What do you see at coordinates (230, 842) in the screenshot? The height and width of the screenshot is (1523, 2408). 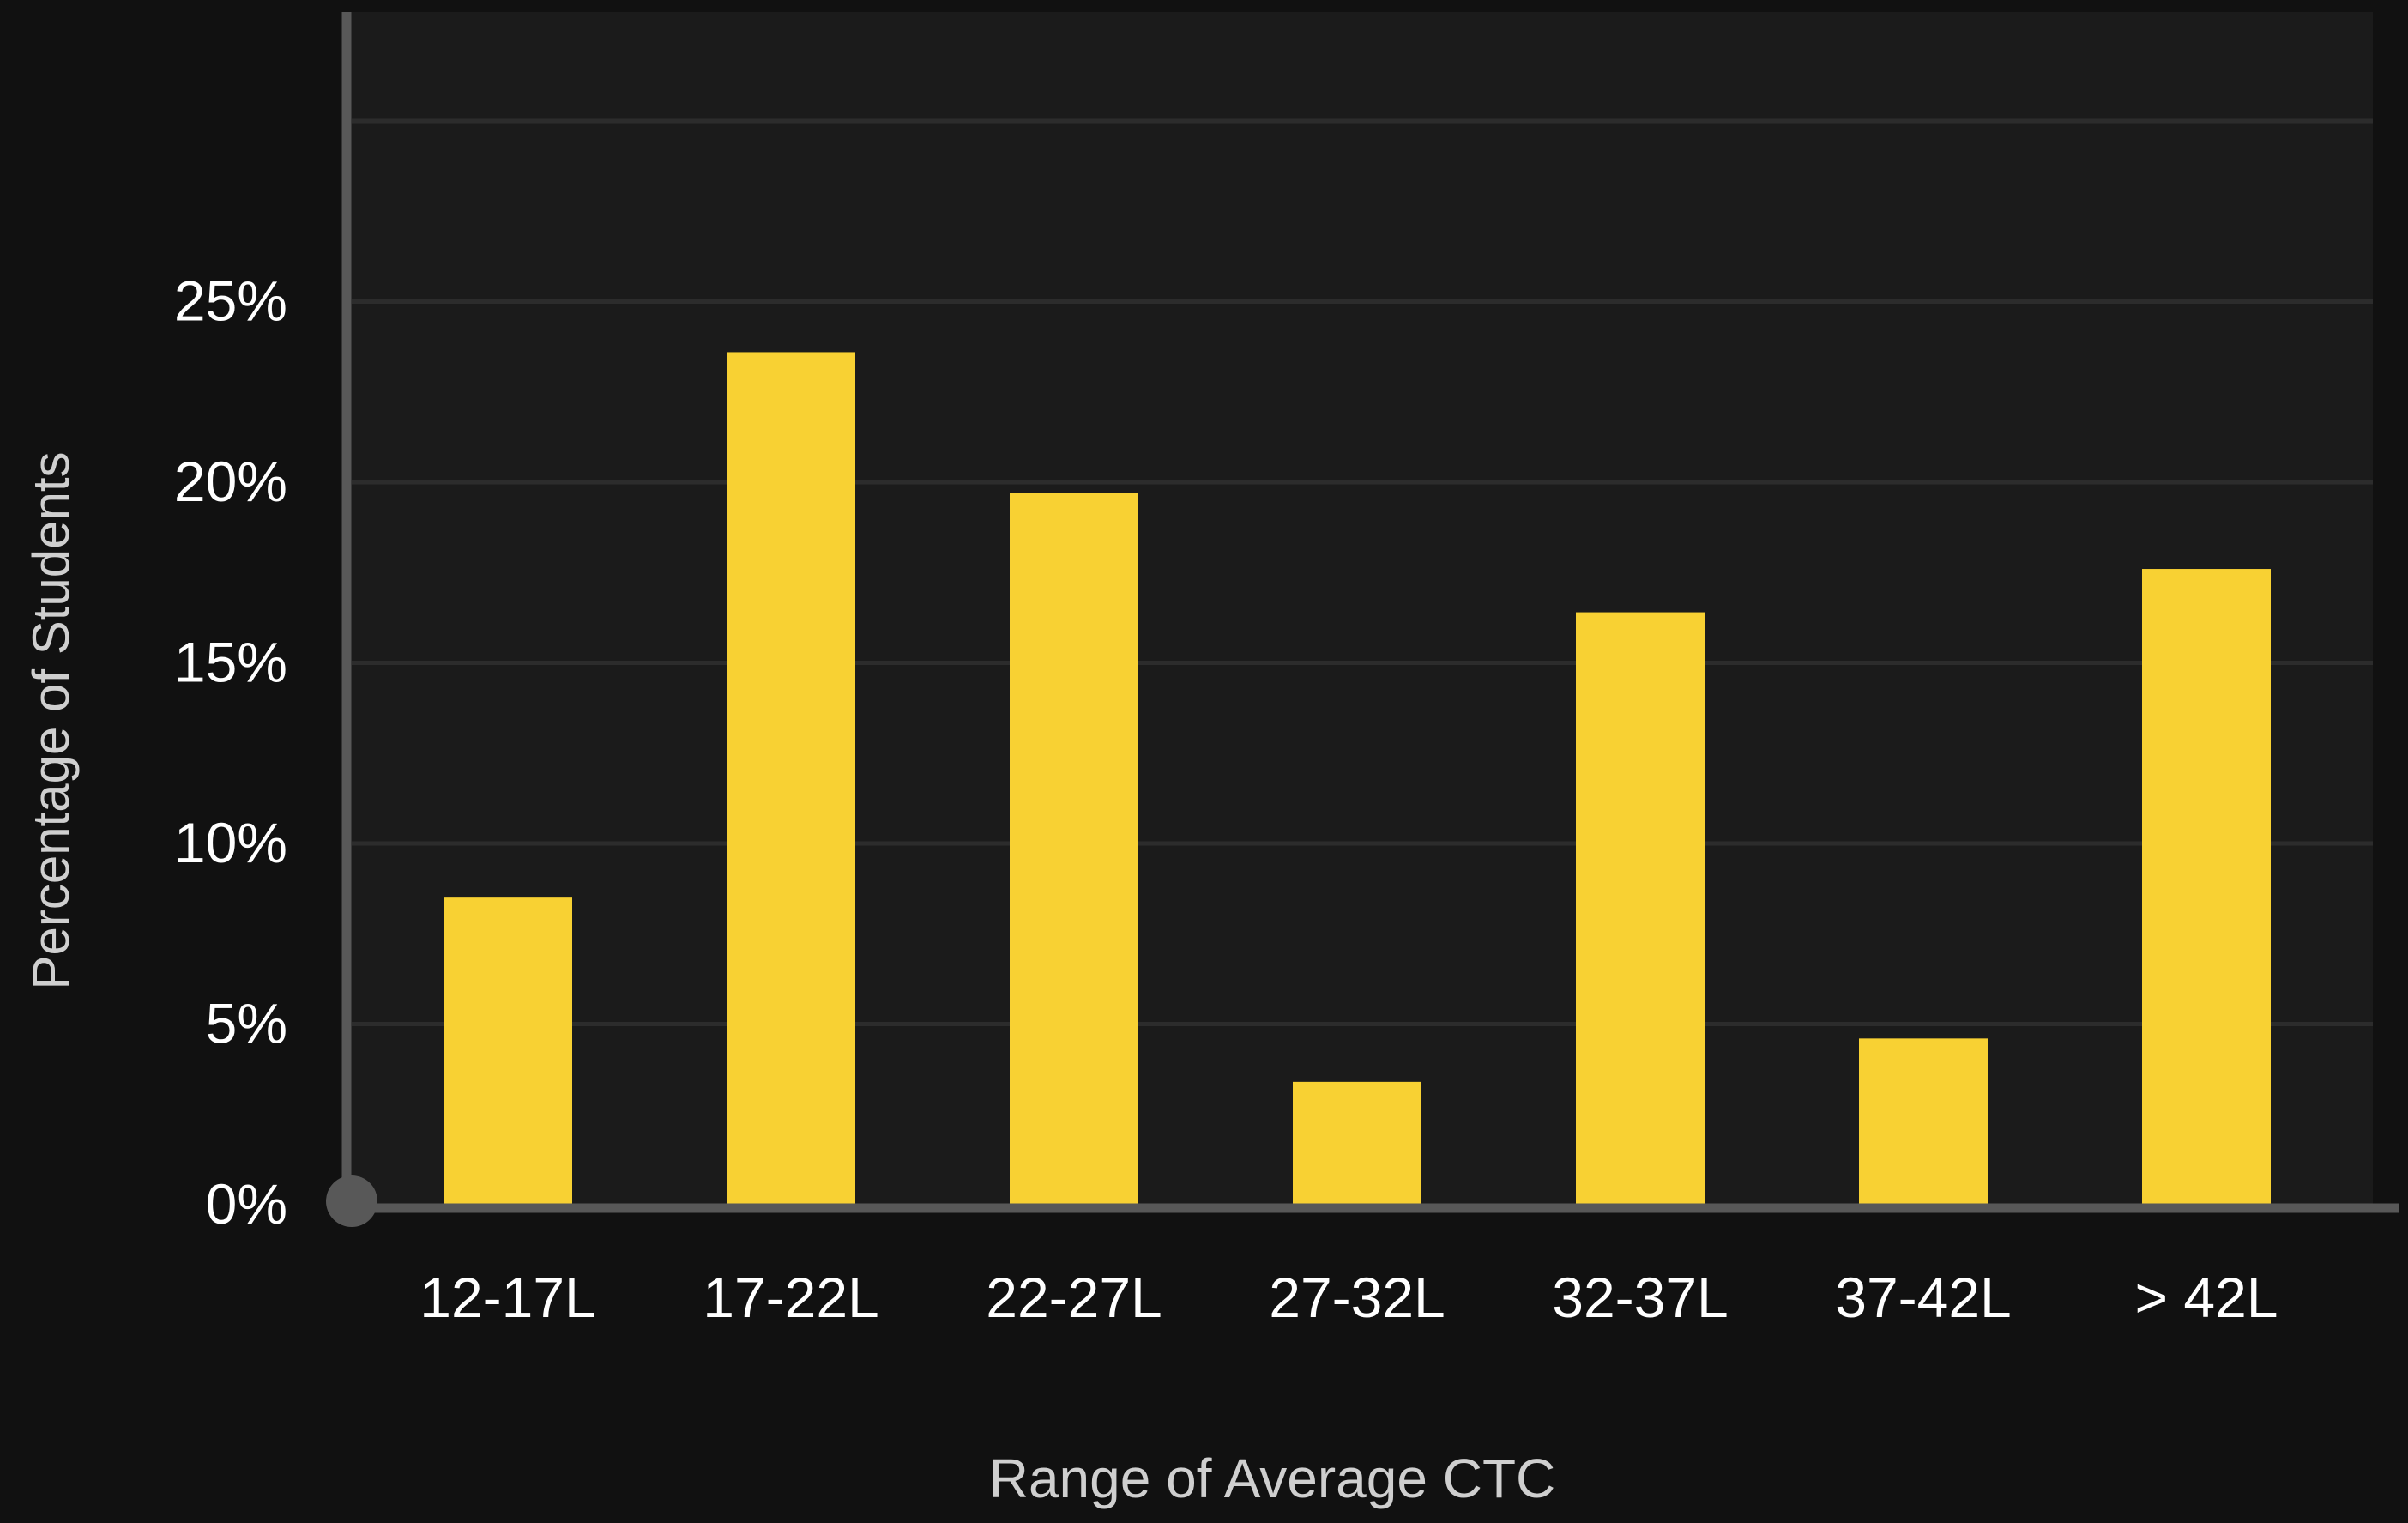 I see `y-tick-label: 10%` at bounding box center [230, 842].